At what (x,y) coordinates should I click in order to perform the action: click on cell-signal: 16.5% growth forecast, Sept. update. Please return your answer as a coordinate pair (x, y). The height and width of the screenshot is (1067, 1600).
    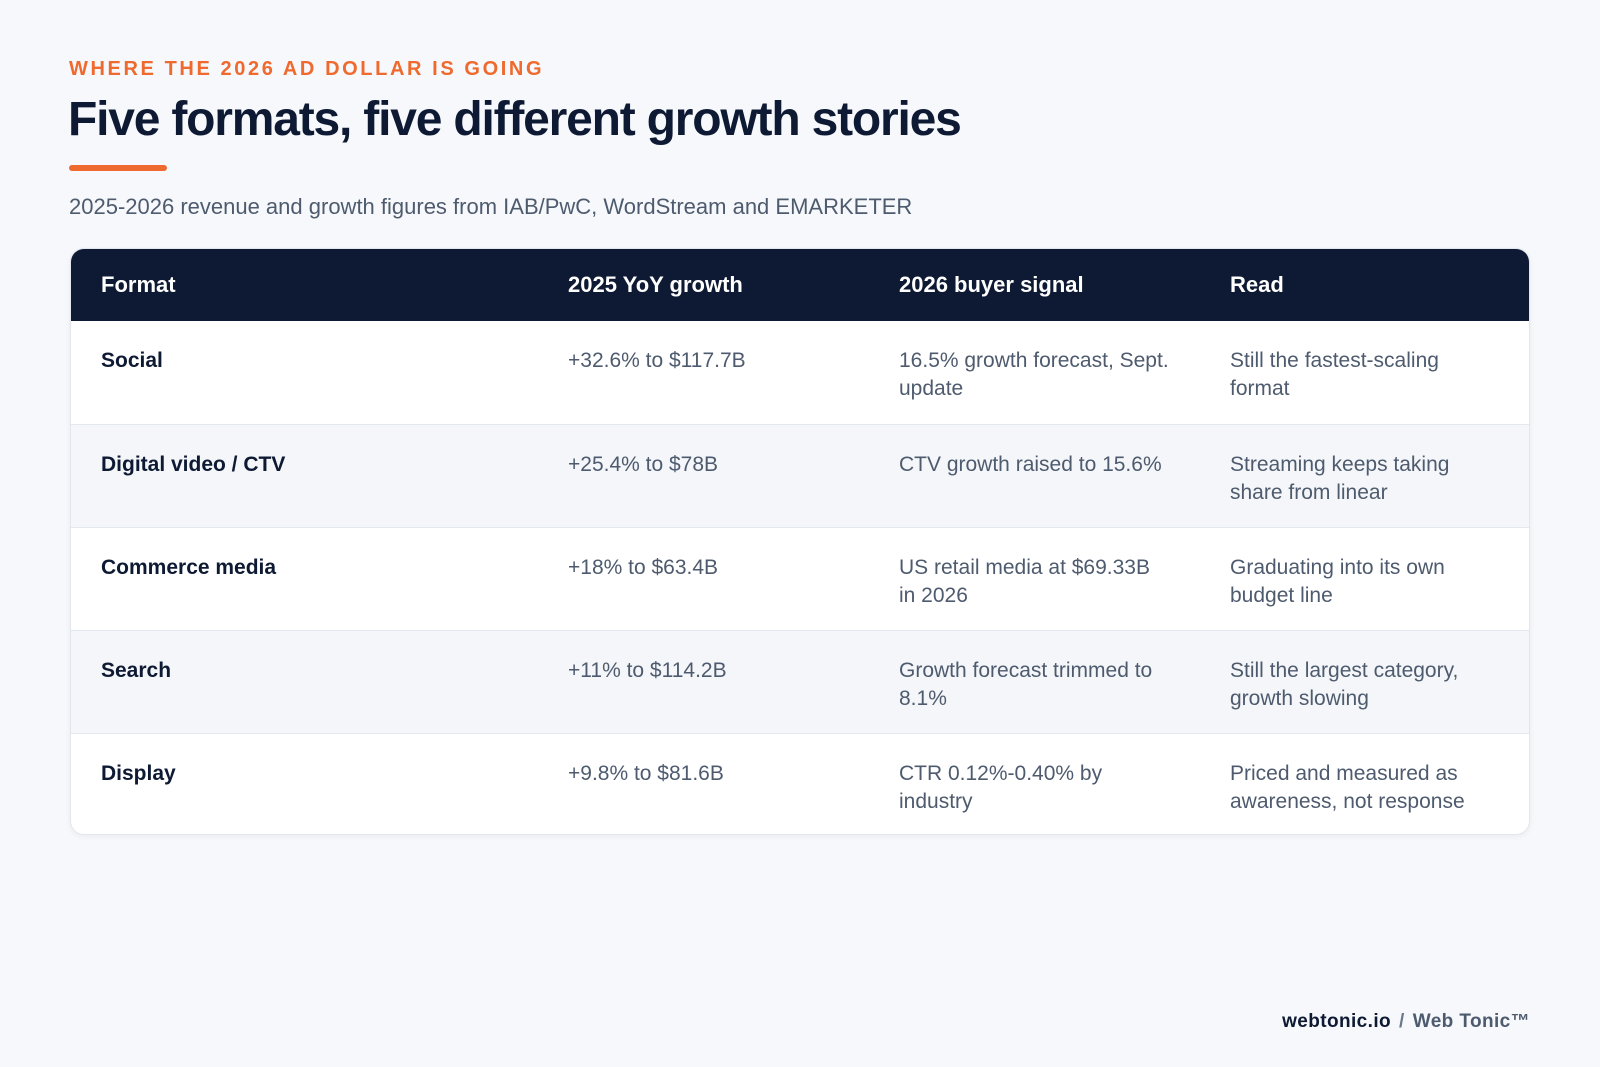
    Looking at the image, I should click on (1034, 374).